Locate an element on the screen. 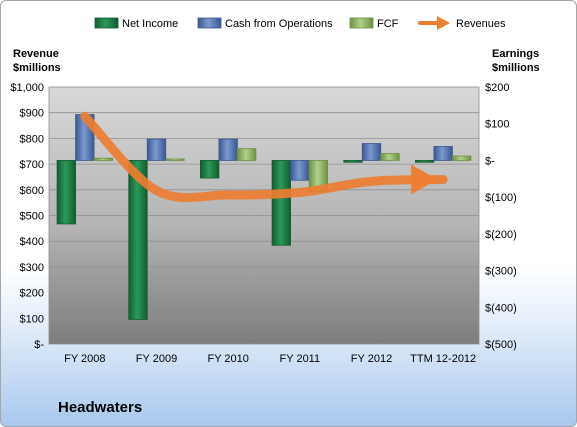  revenue-arrowhead is located at coordinates (424, 179).